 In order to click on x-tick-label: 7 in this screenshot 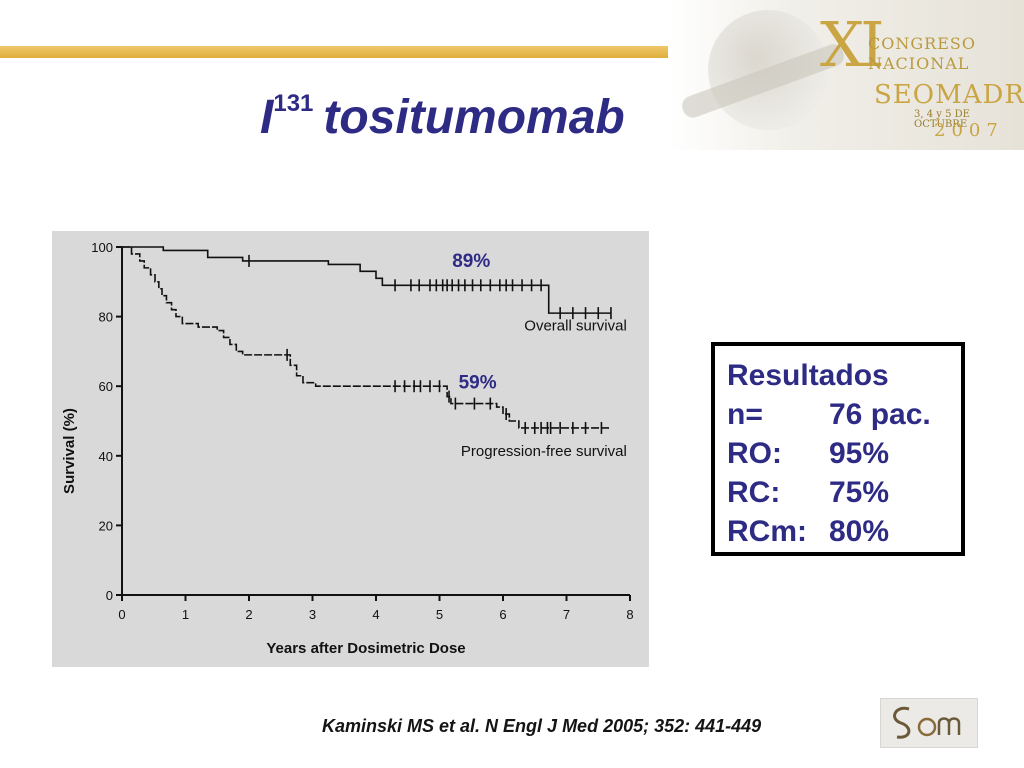, I will do `click(566, 614)`.